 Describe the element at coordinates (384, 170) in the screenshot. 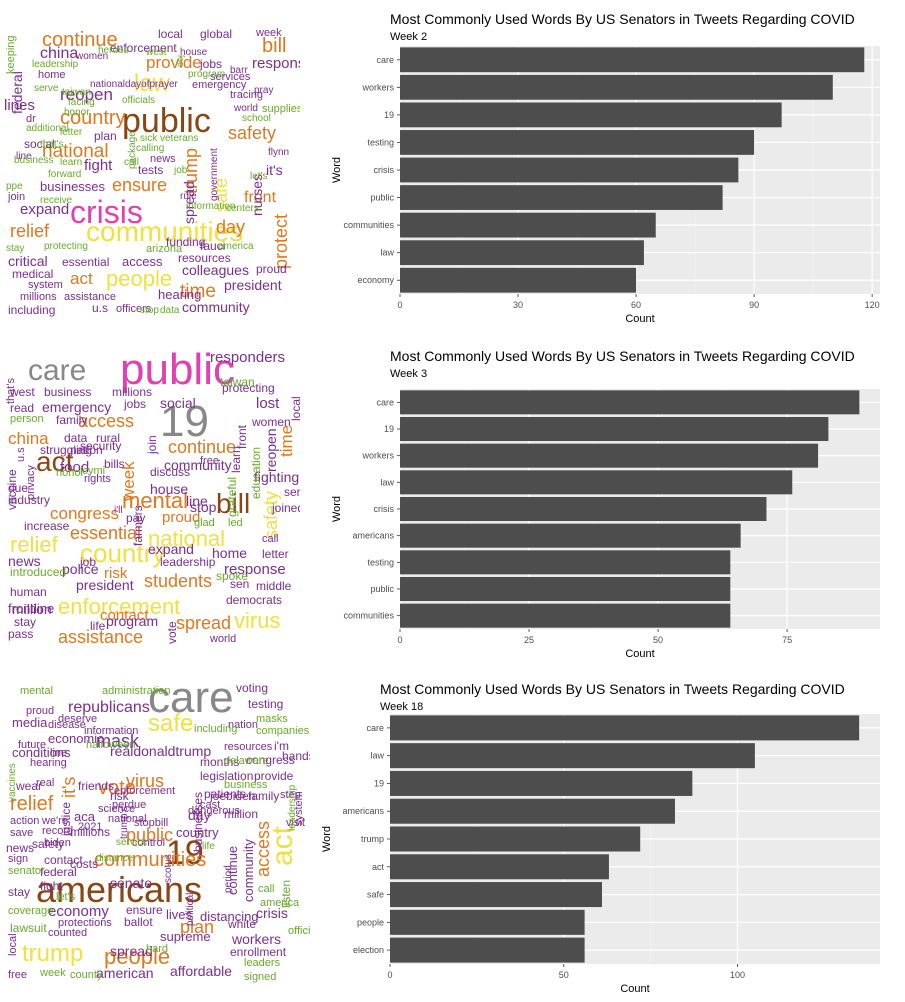

I see `y-tick-label: crisis` at that location.